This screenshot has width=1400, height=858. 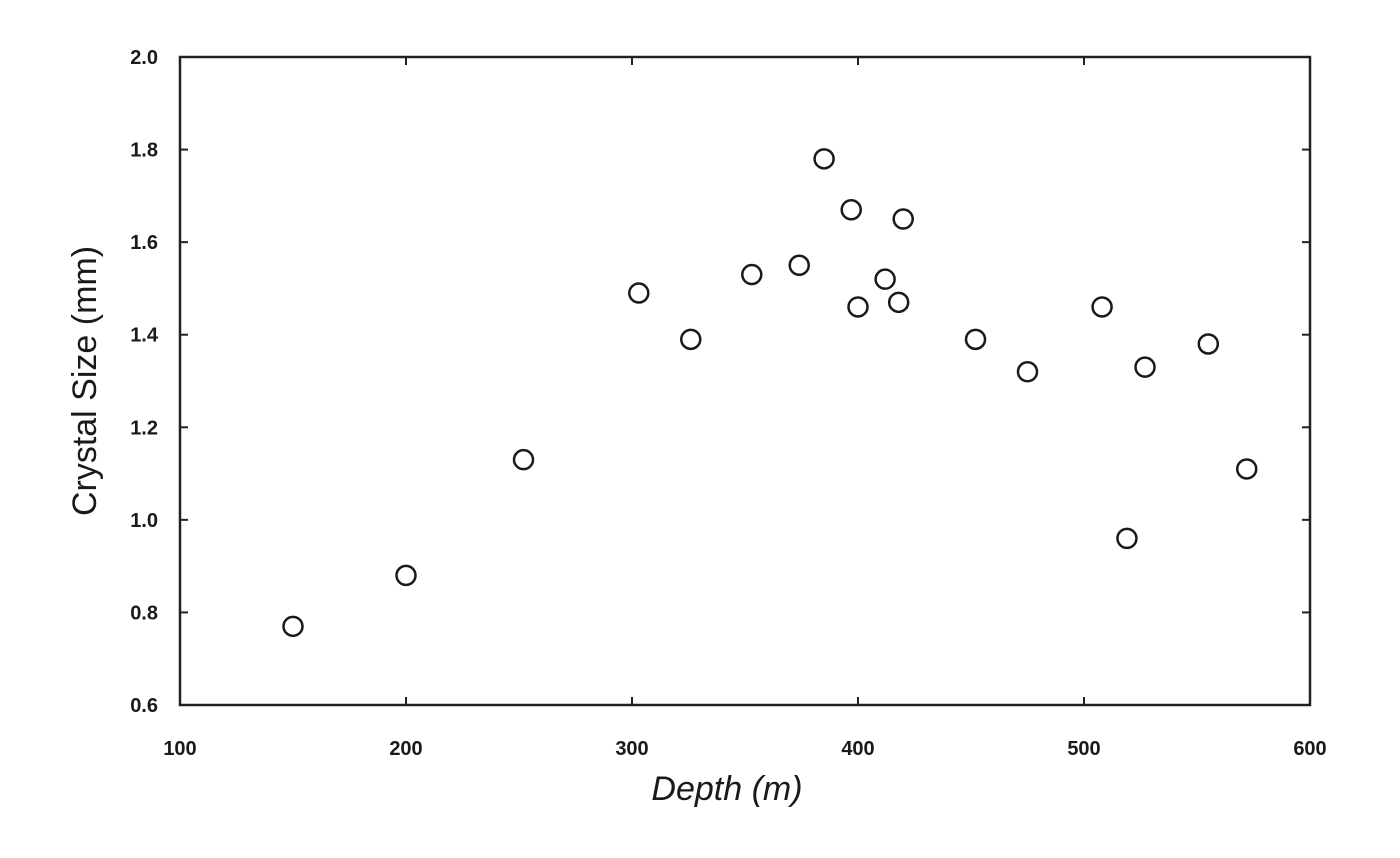 What do you see at coordinates (144, 151) in the screenshot?
I see `y-tick-label: 1.8` at bounding box center [144, 151].